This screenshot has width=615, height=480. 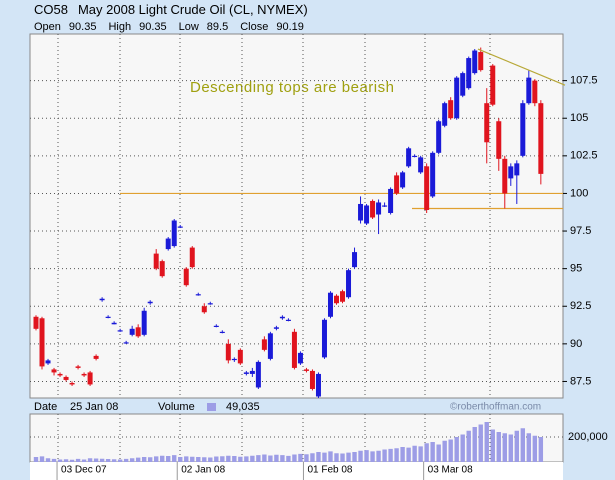 I want to click on x-tick-label: 02 Jan 08, so click(x=203, y=470).